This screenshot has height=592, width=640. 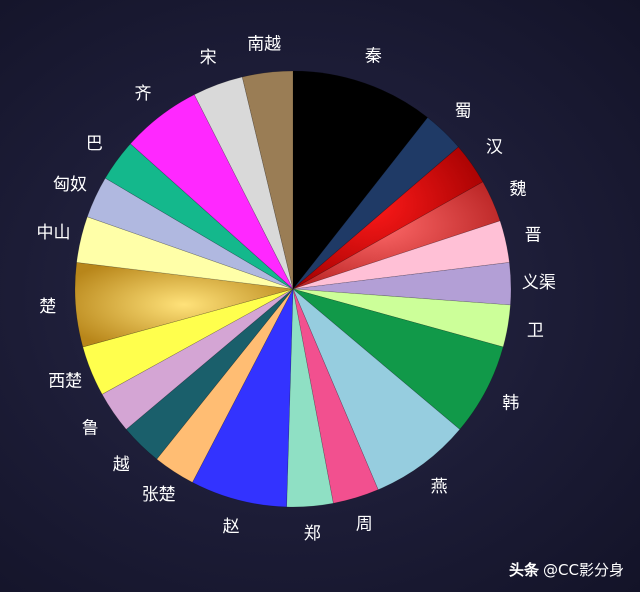 What do you see at coordinates (535, 331) in the screenshot?
I see `slice-label-6: 卫` at bounding box center [535, 331].